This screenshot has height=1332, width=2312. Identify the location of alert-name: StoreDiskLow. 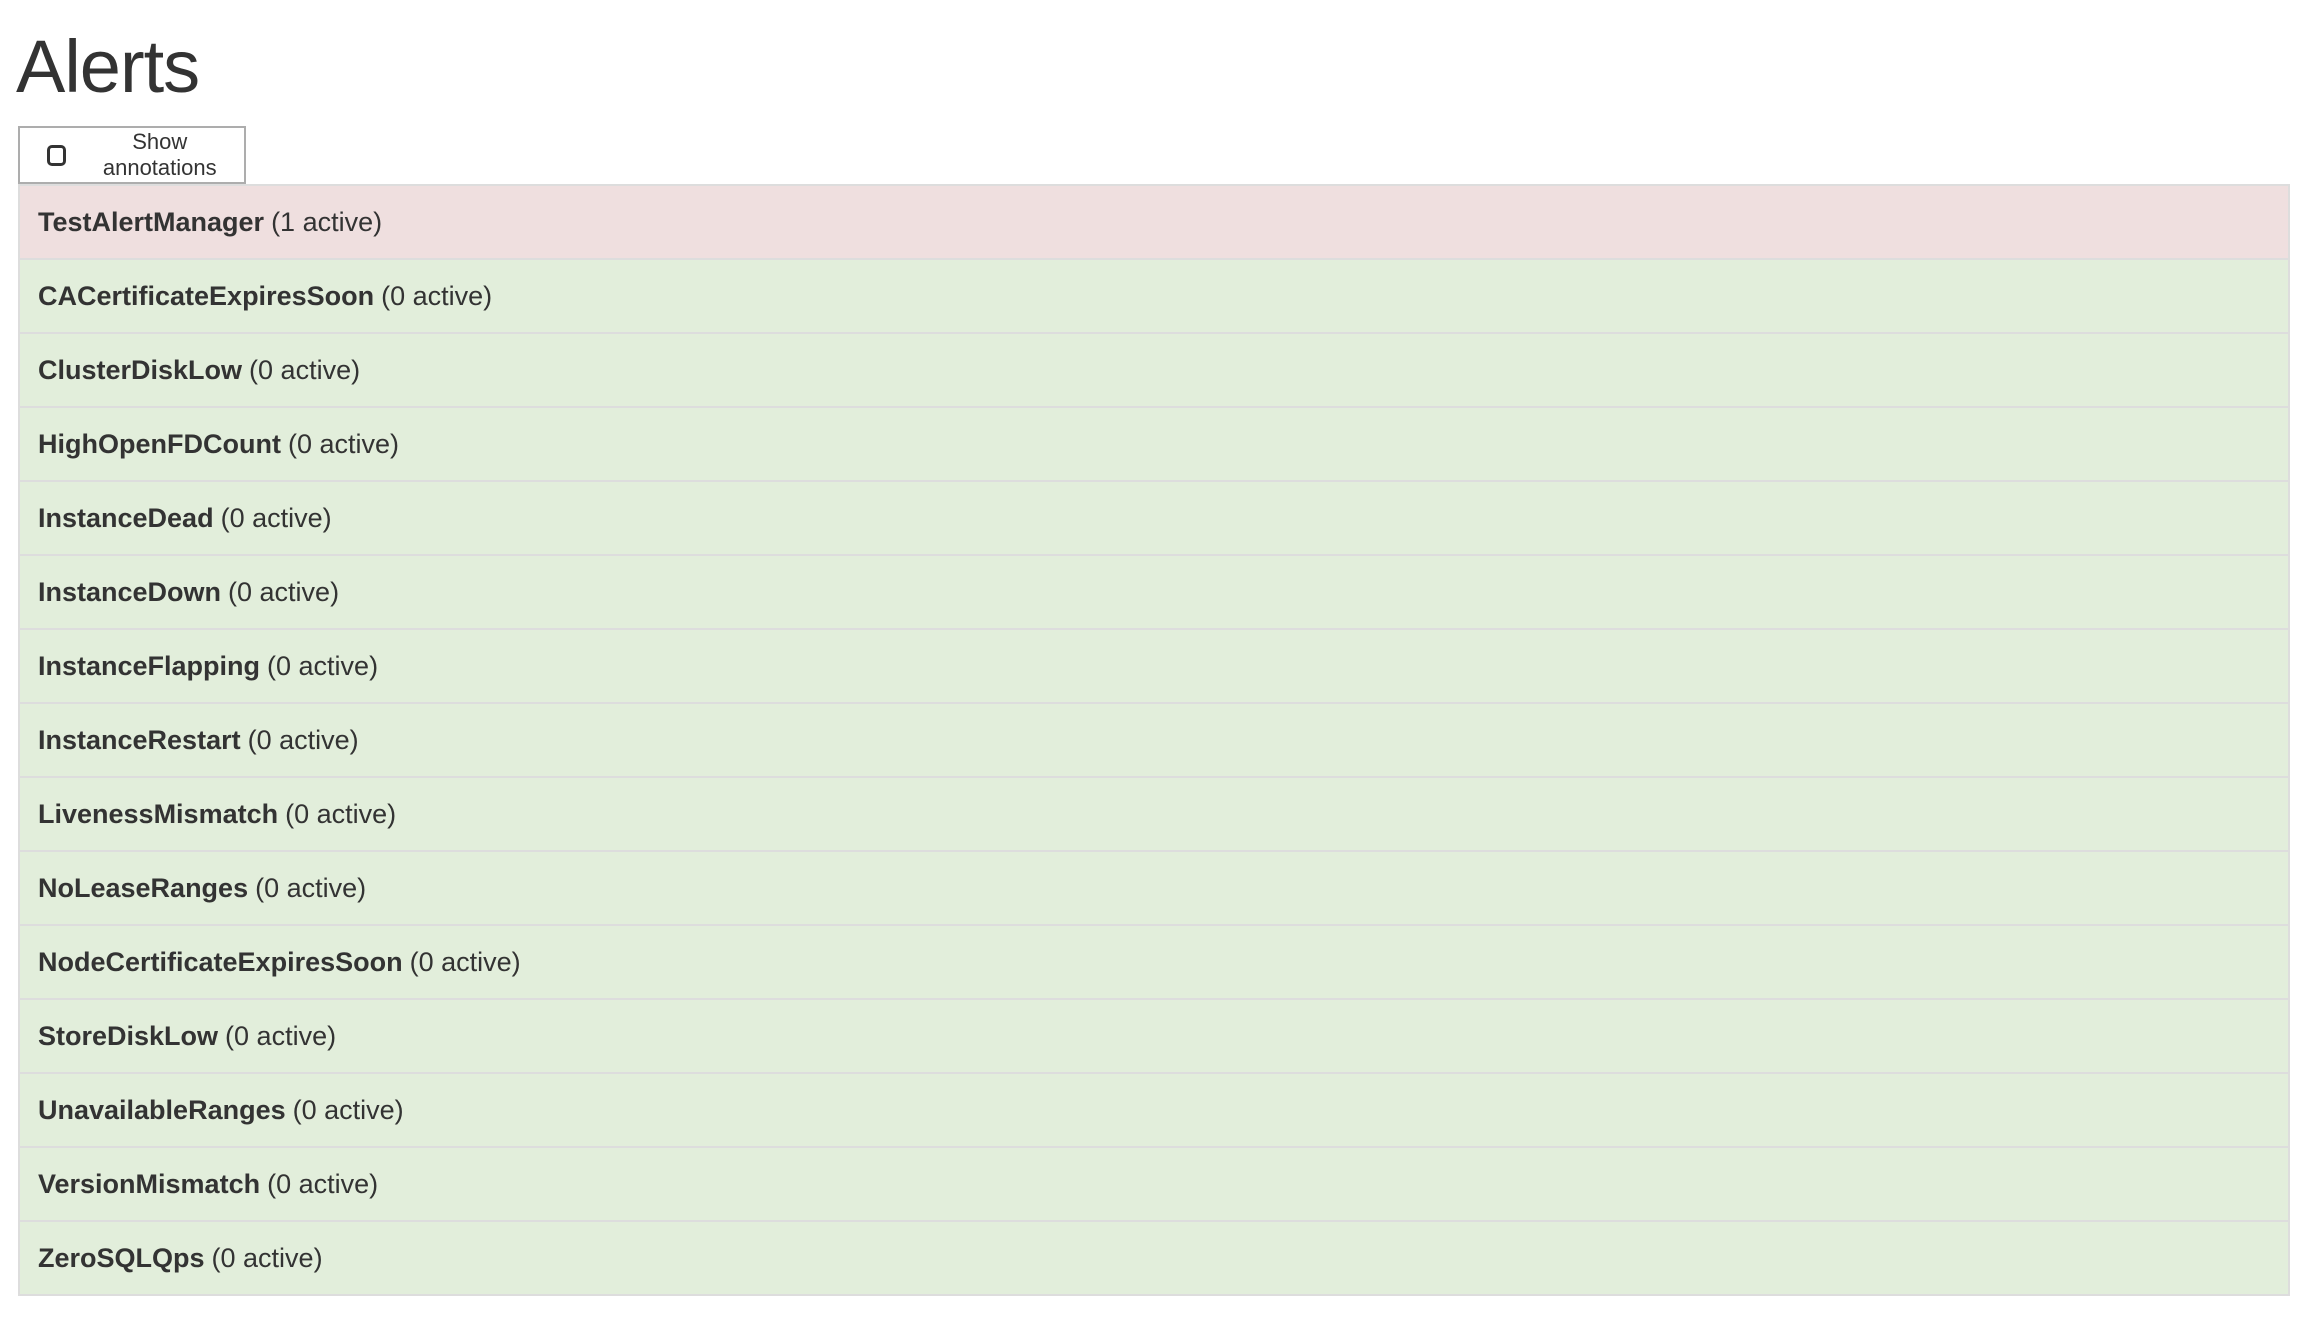
(128, 1035).